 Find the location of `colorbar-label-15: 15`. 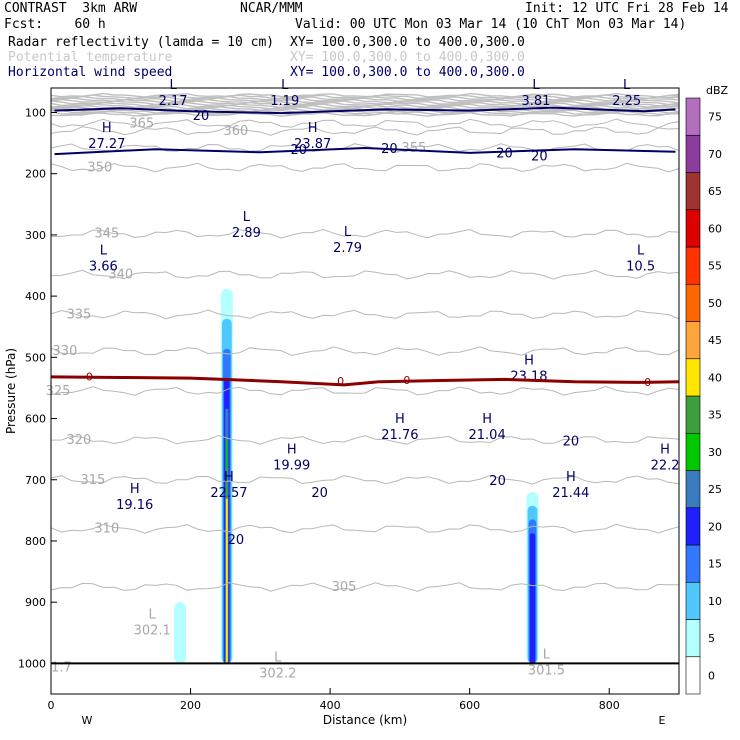

colorbar-label-15: 15 is located at coordinates (715, 564).